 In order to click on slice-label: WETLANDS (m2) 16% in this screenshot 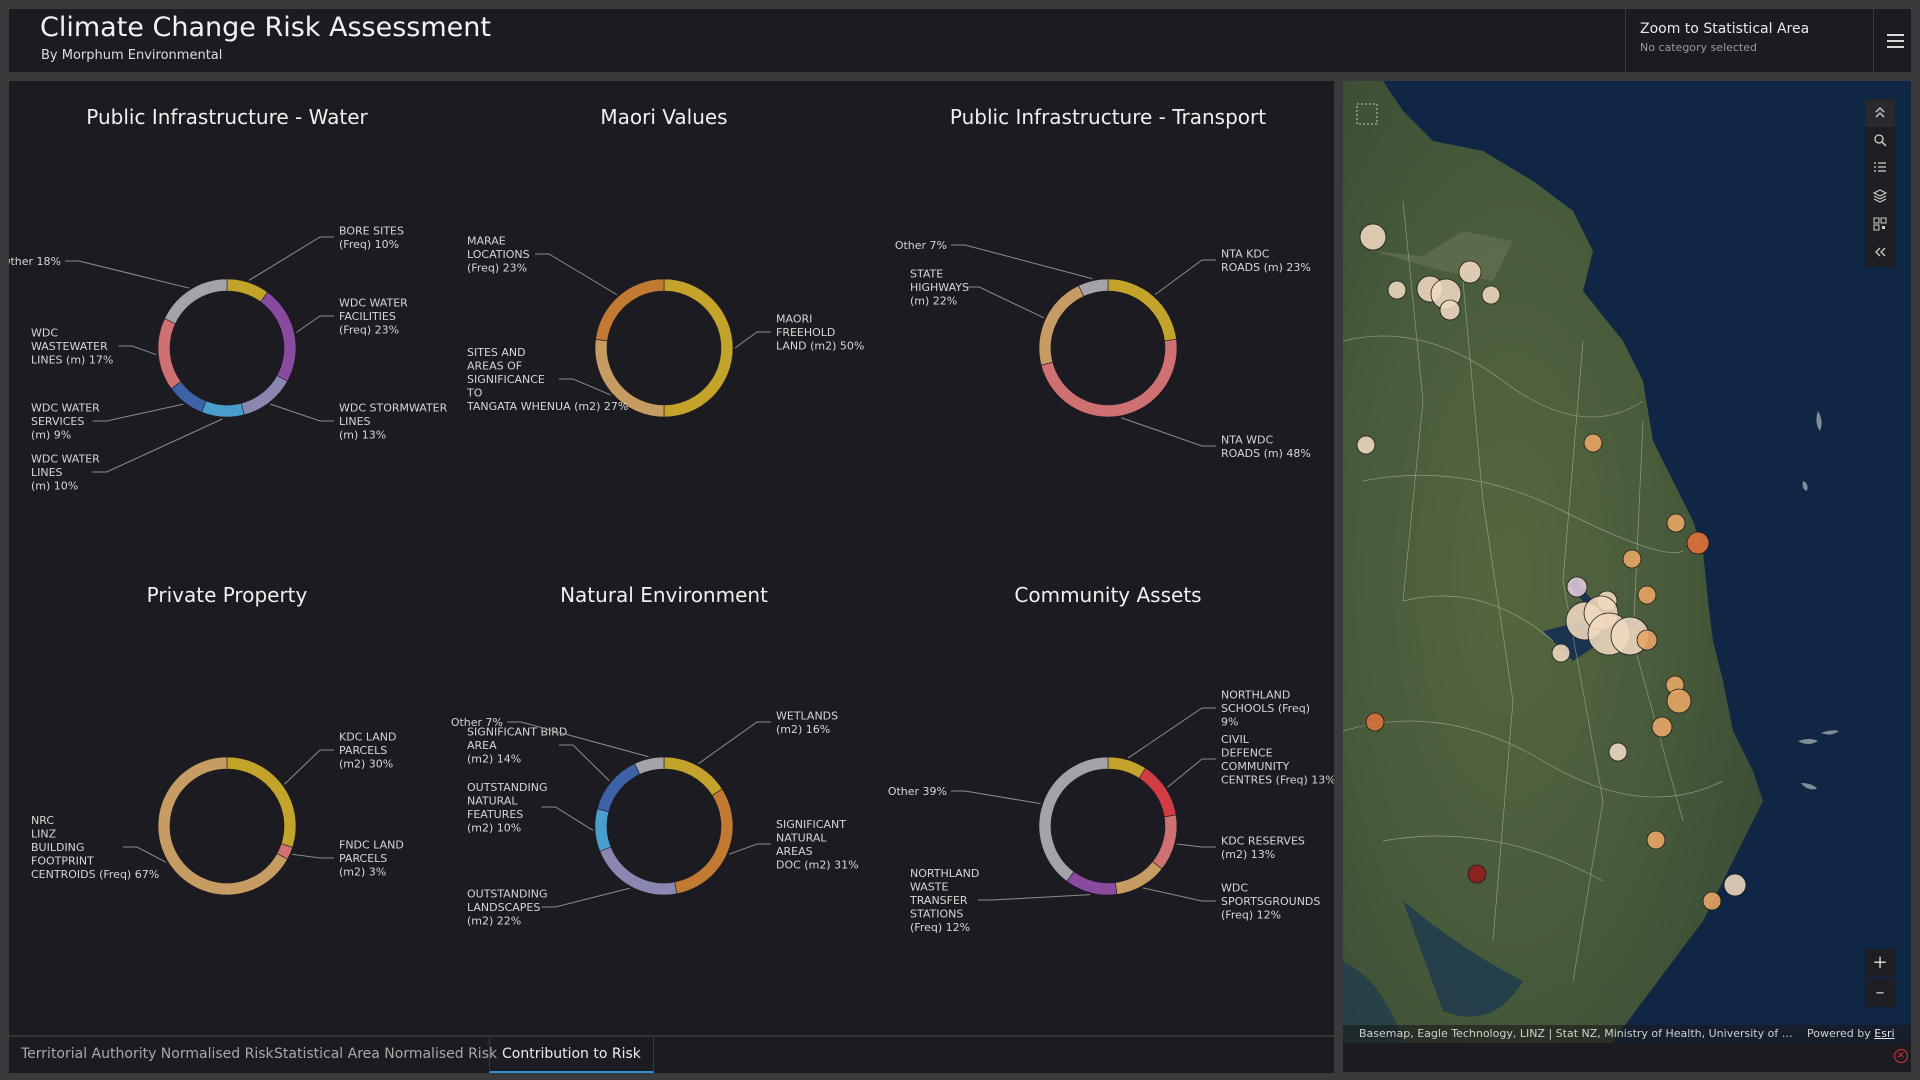, I will do `click(807, 722)`.